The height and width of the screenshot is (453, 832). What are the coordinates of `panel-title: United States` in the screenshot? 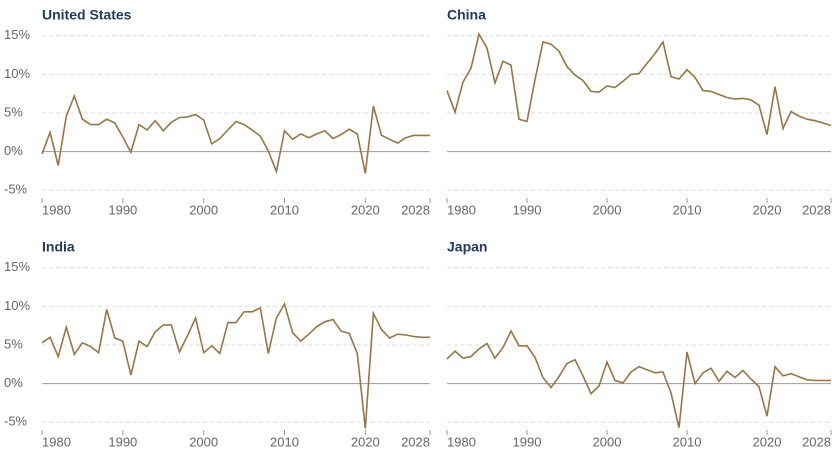 It's located at (87, 15).